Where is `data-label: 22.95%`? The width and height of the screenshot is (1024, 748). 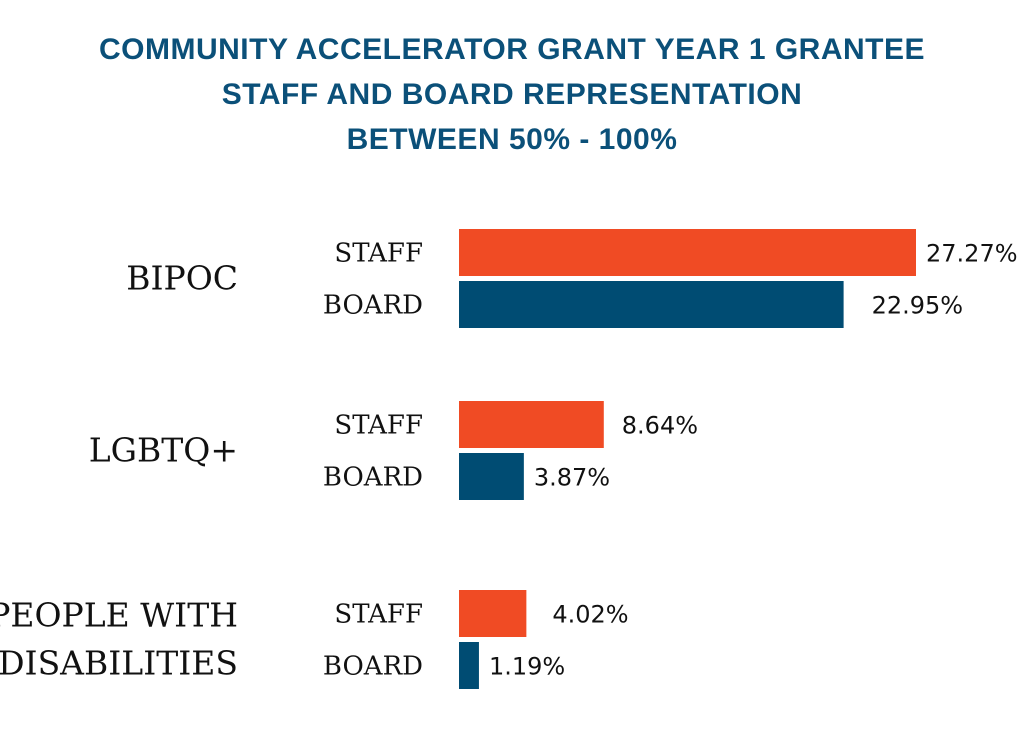 data-label: 22.95% is located at coordinates (918, 306).